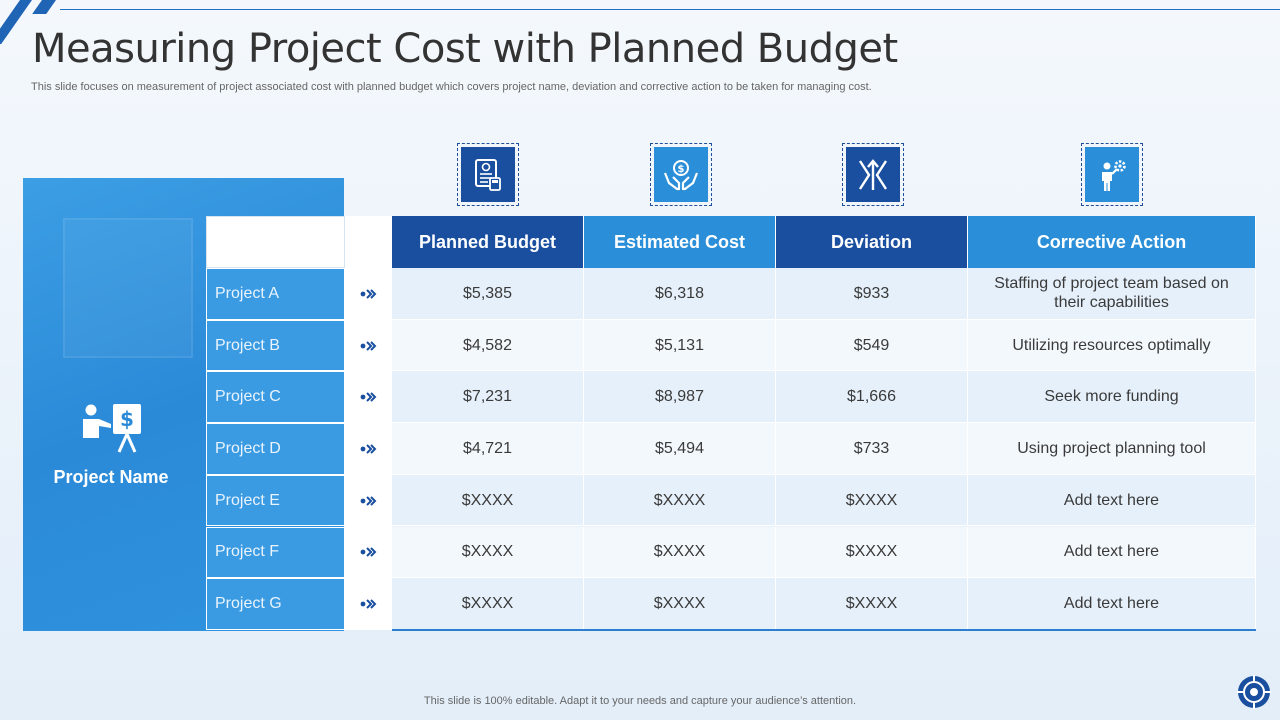 The width and height of the screenshot is (1280, 720). What do you see at coordinates (680, 397) in the screenshot?
I see `table-cell-estimated: $8,987` at bounding box center [680, 397].